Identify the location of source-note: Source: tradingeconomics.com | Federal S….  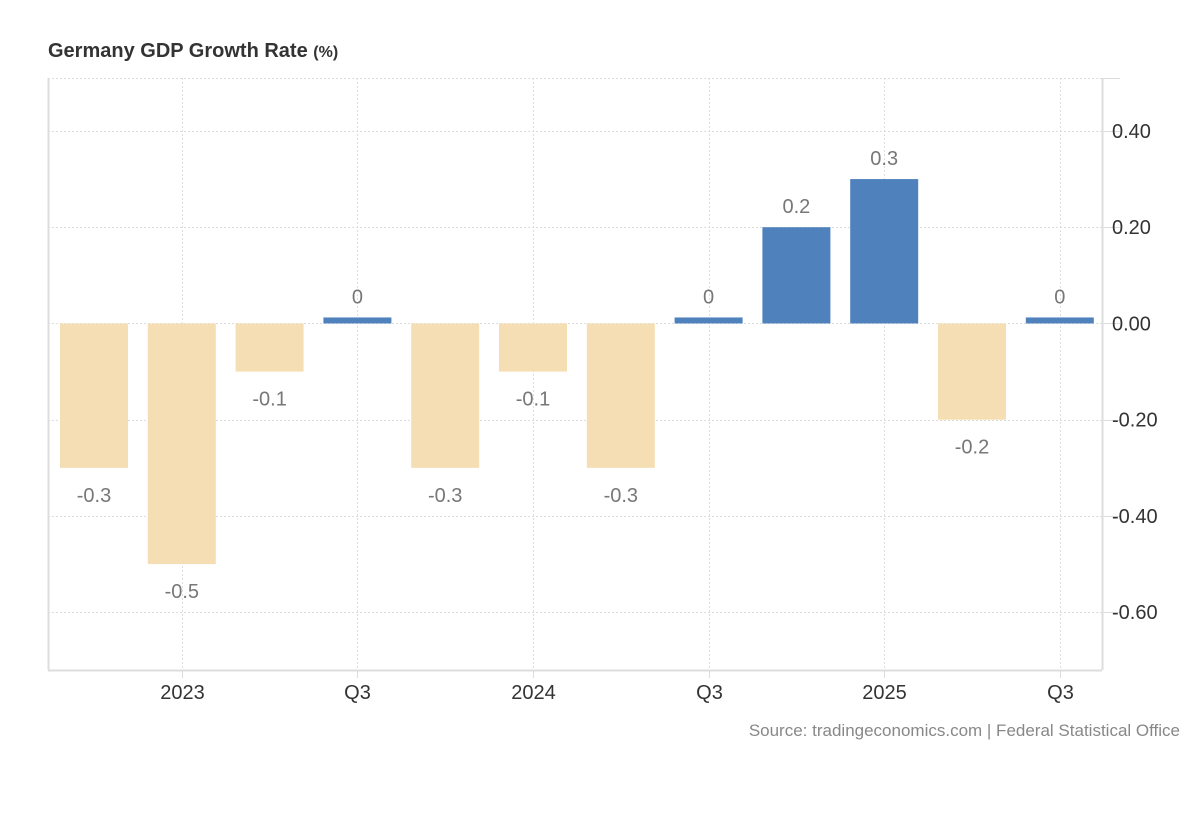
(964, 730).